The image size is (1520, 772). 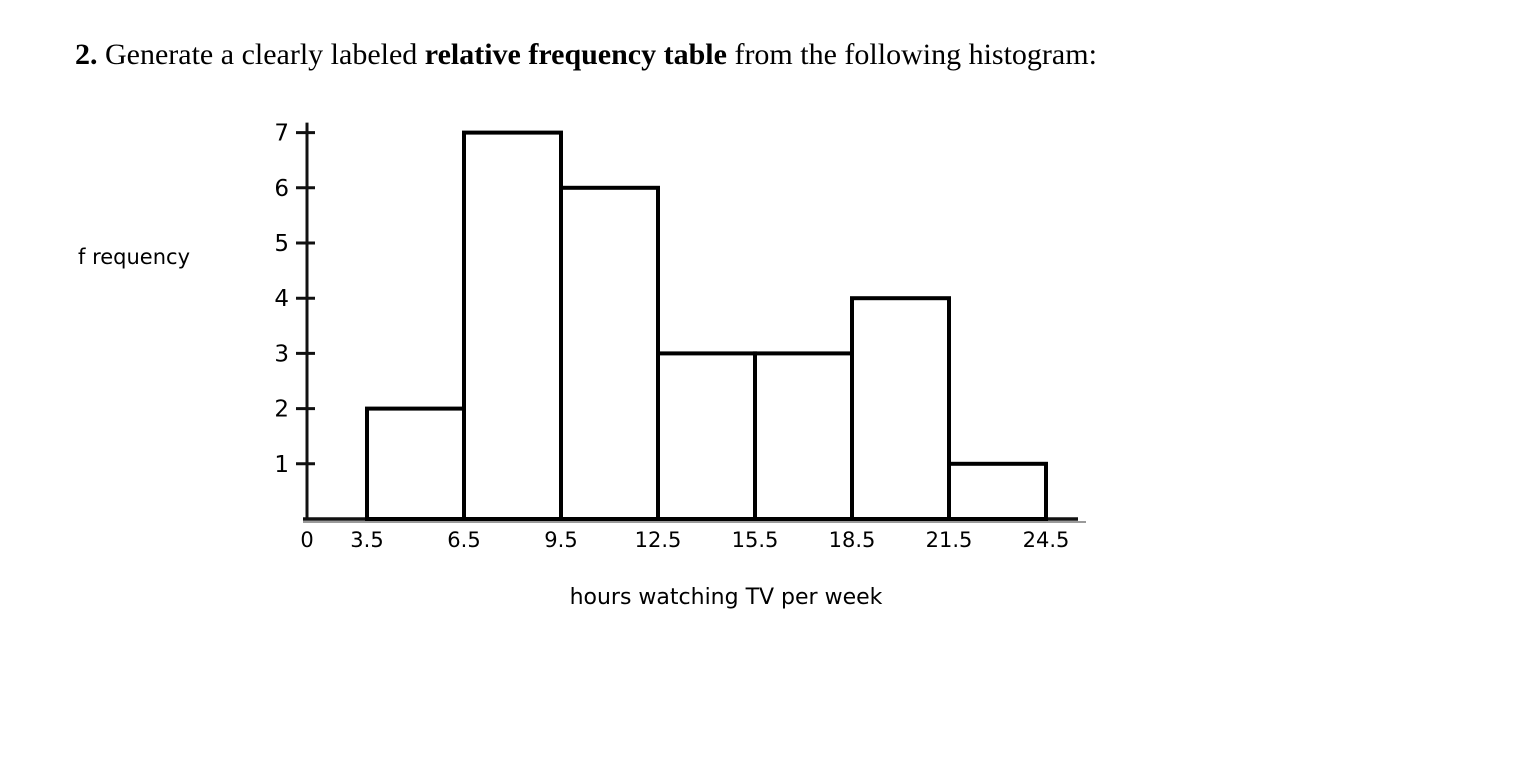 I want to click on y-tick-label: 4, so click(x=281, y=299).